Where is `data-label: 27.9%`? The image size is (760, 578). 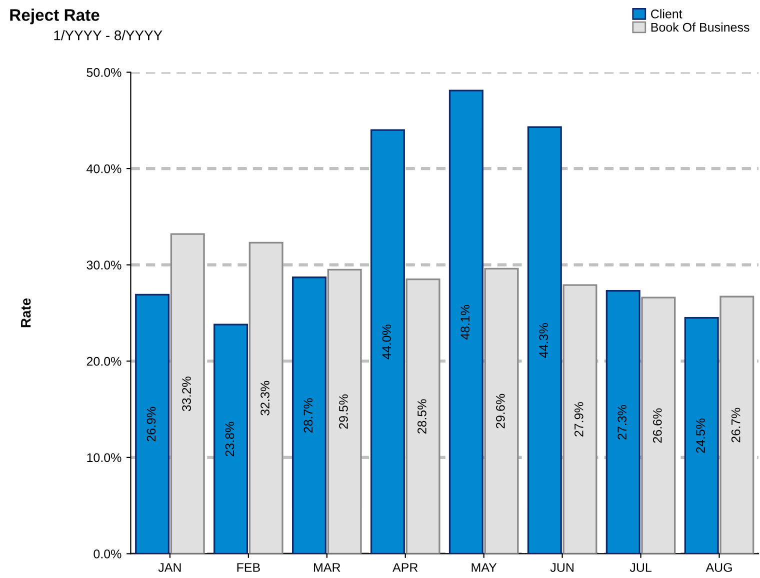
data-label: 27.9% is located at coordinates (579, 419).